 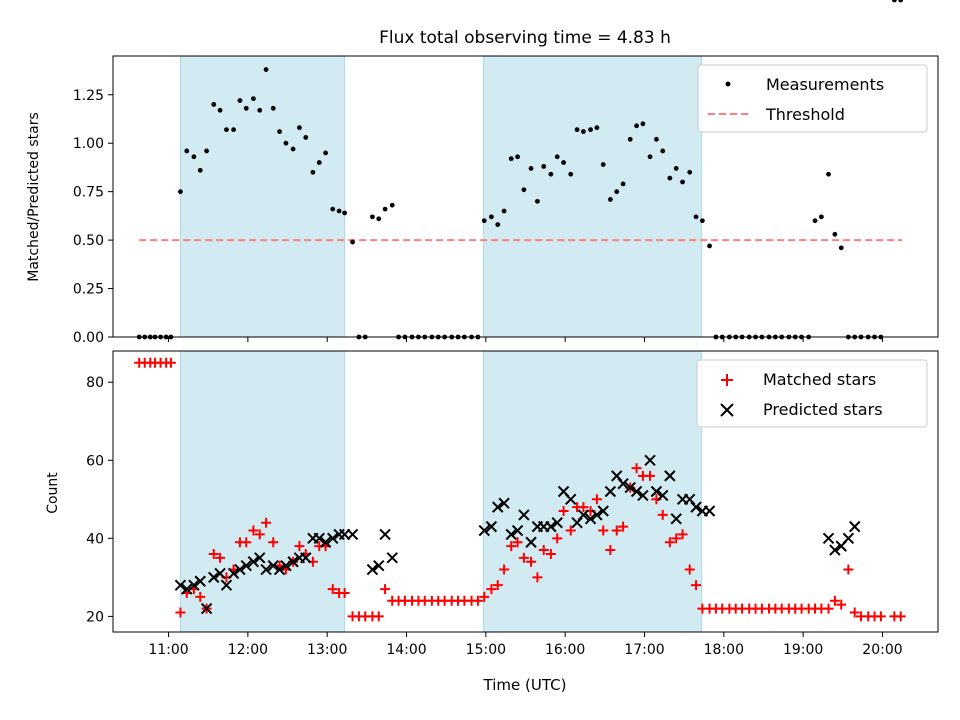 What do you see at coordinates (406, 650) in the screenshot?
I see `bottom-xtick-label: 14:00` at bounding box center [406, 650].